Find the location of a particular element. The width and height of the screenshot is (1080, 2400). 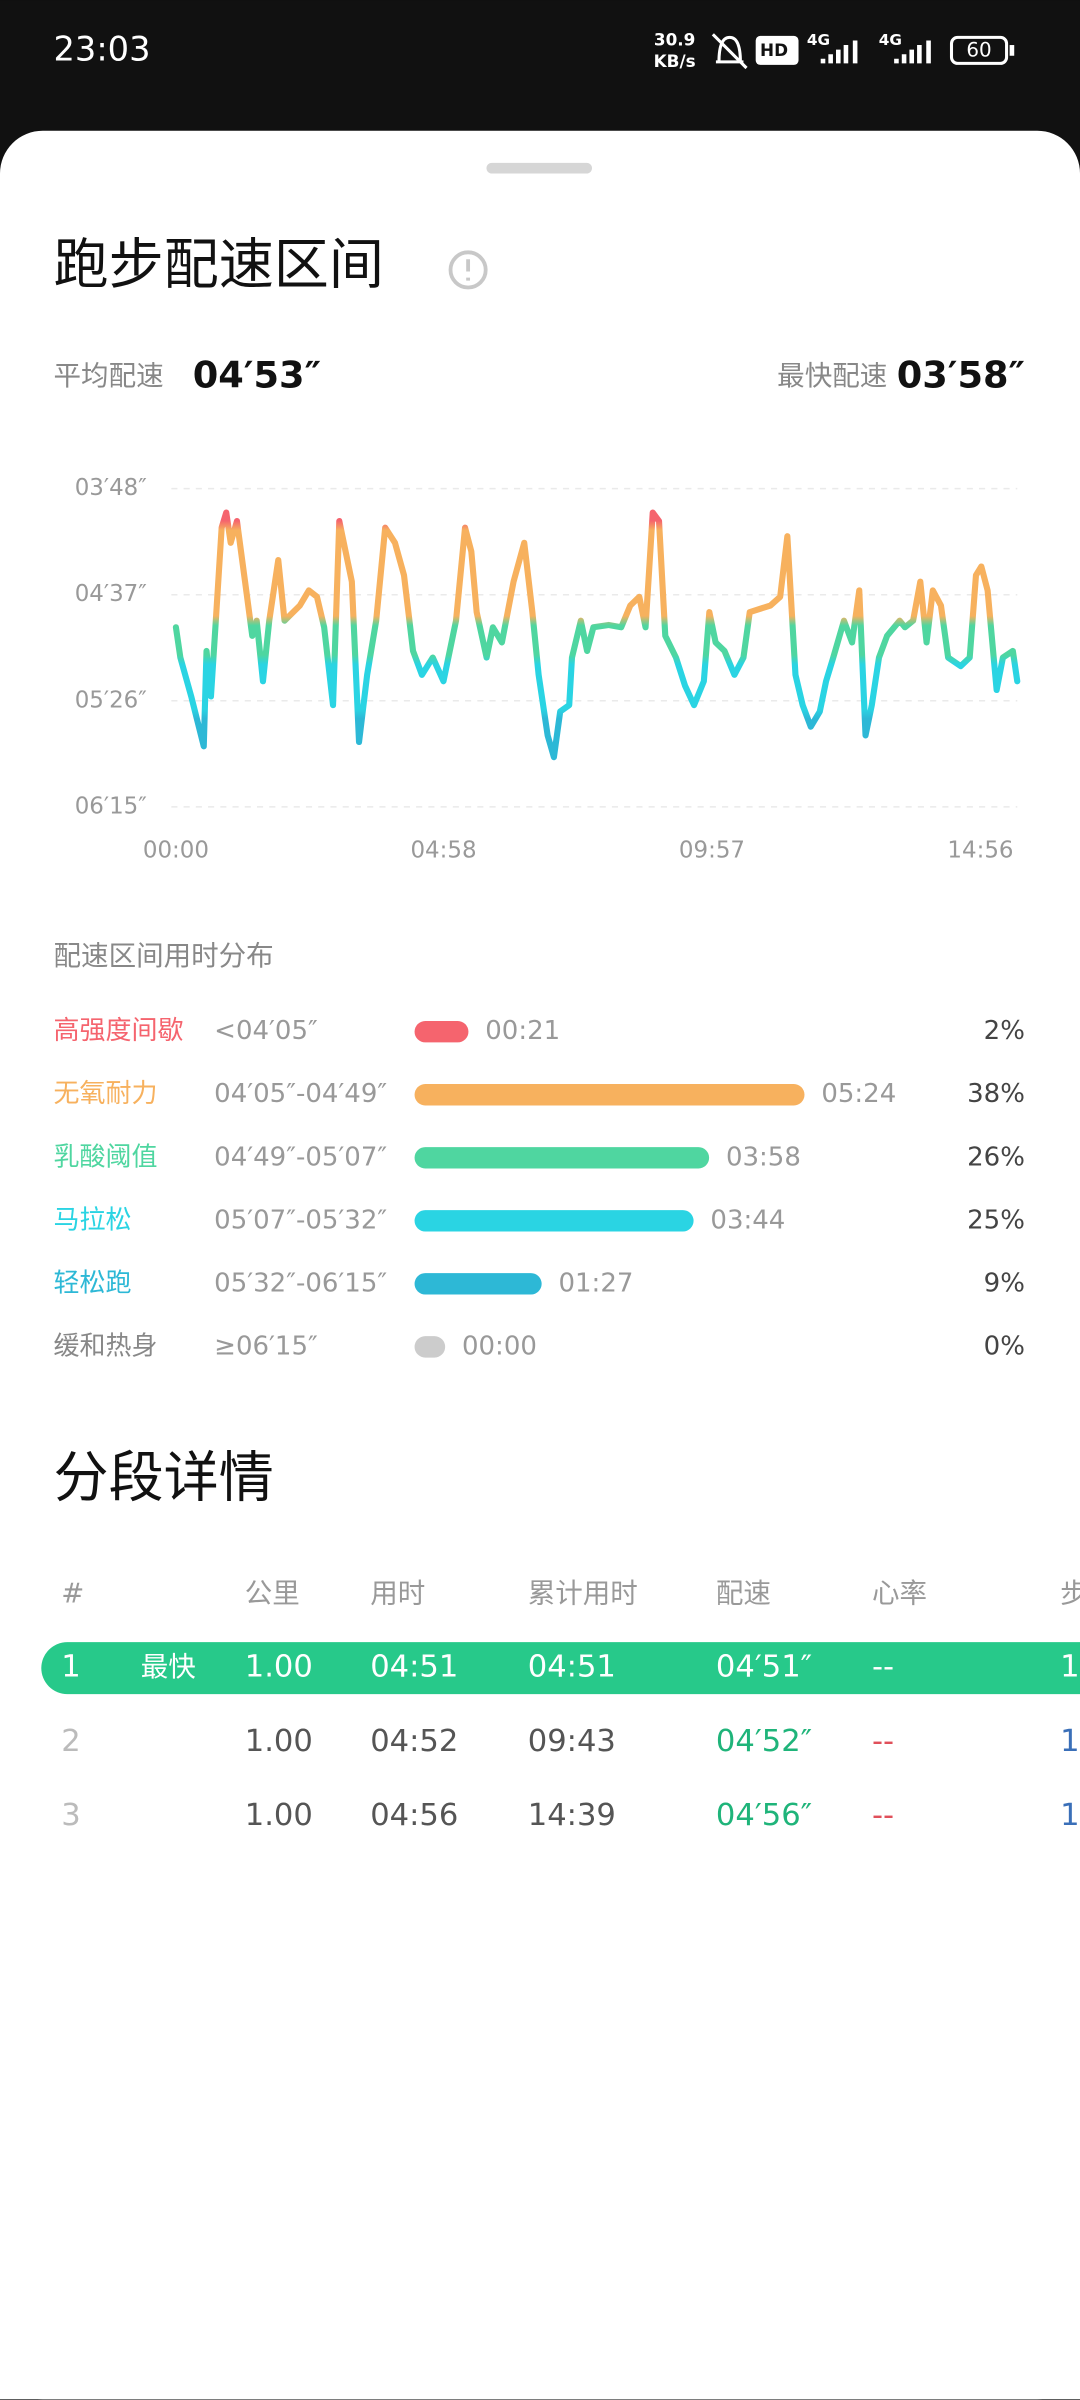

battery-tip is located at coordinates (1012, 50).